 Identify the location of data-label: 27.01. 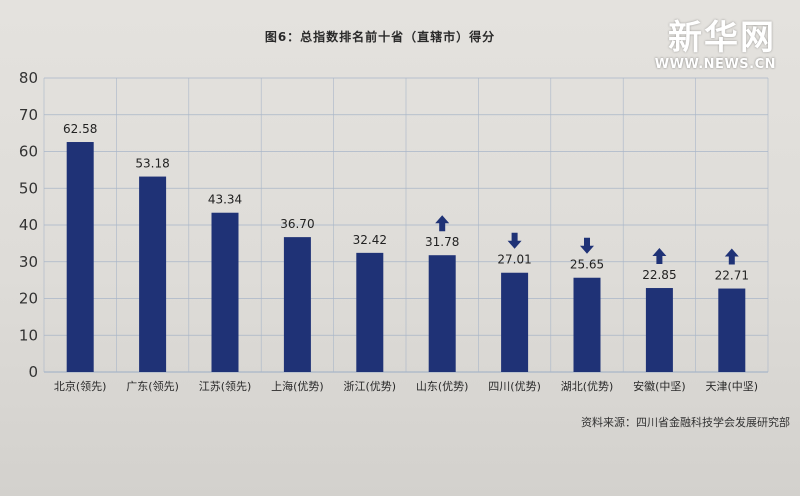
(514, 260).